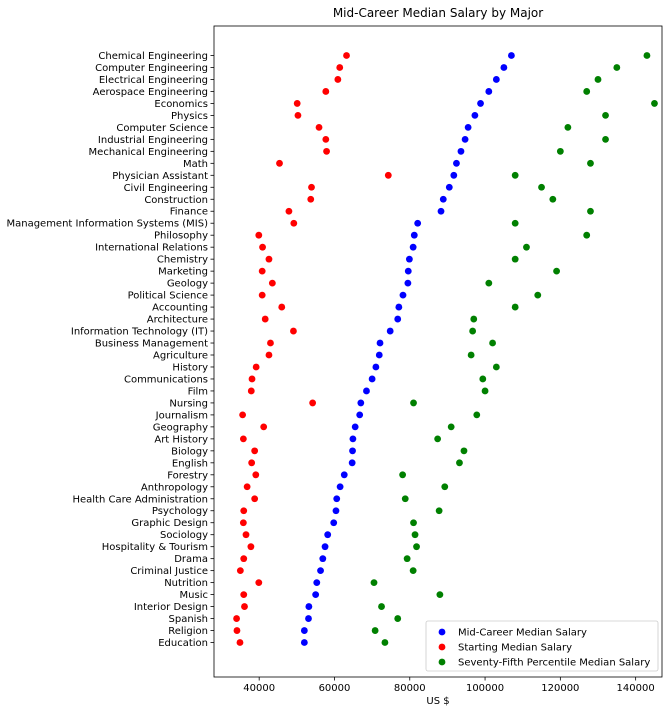 The width and height of the screenshot is (672, 713). I want to click on y-tick-label: Forestry, so click(187, 475).